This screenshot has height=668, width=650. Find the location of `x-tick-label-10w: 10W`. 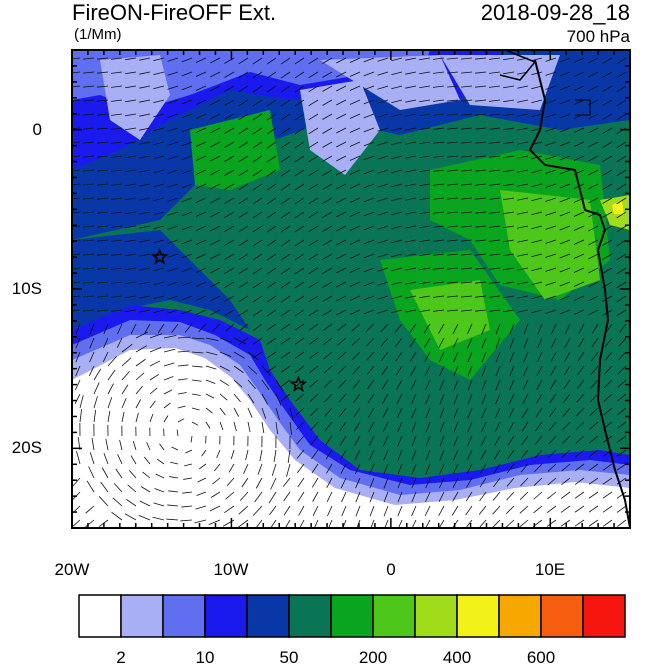

x-tick-label-10w: 10W is located at coordinates (231, 570).